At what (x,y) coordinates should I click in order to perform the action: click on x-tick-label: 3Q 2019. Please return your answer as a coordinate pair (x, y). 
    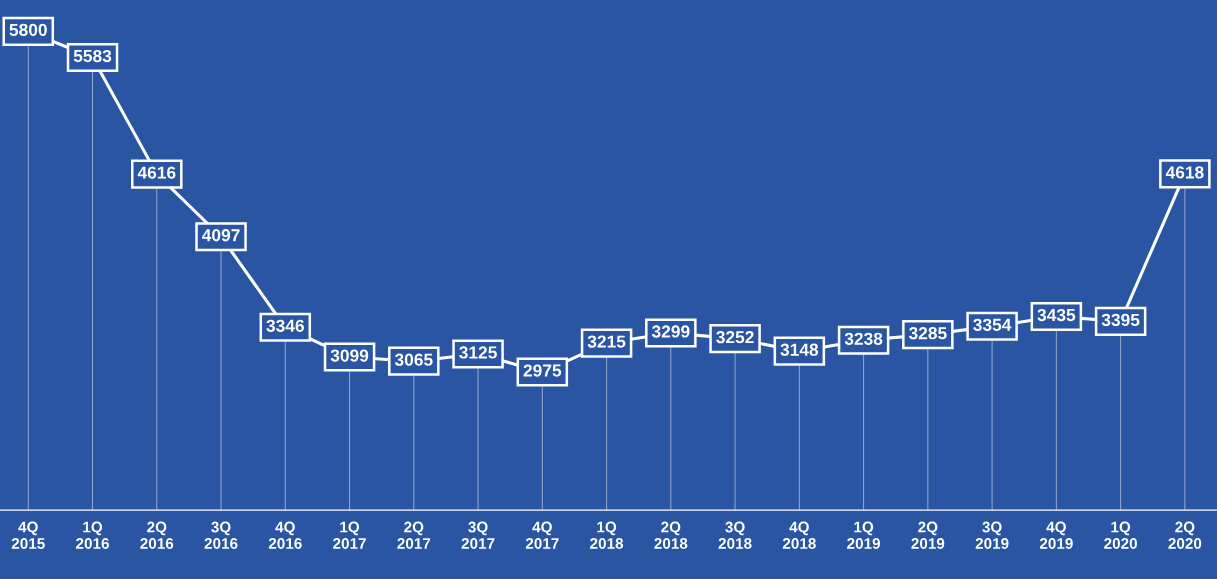
    Looking at the image, I should click on (992, 535).